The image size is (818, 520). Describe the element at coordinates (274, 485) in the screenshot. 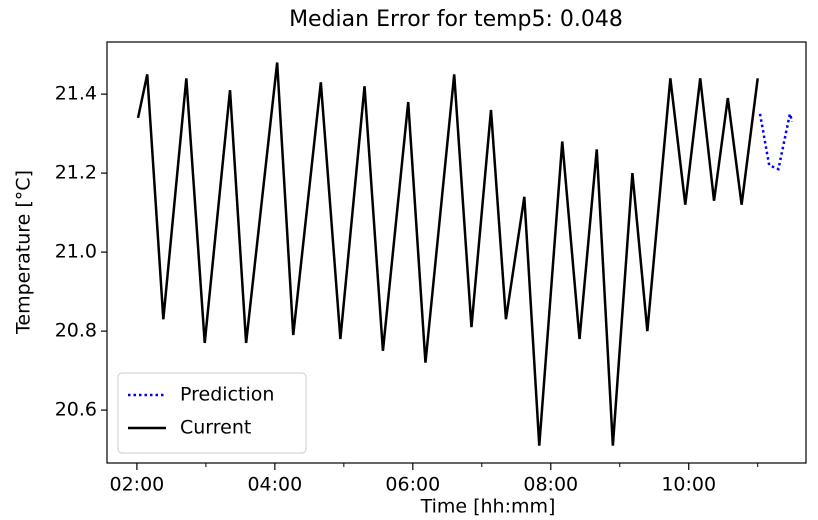

I see `x-tick-label: 04:00` at that location.